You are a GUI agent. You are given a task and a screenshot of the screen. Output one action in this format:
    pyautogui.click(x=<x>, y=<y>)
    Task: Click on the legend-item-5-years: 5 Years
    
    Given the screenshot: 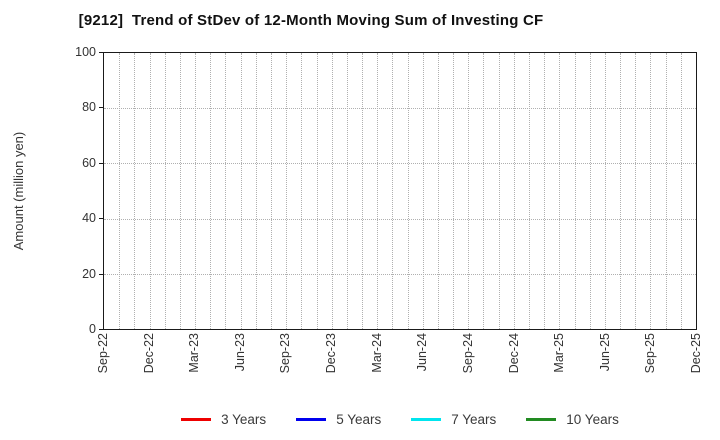 What is the action you would take?
    pyautogui.click(x=338, y=419)
    